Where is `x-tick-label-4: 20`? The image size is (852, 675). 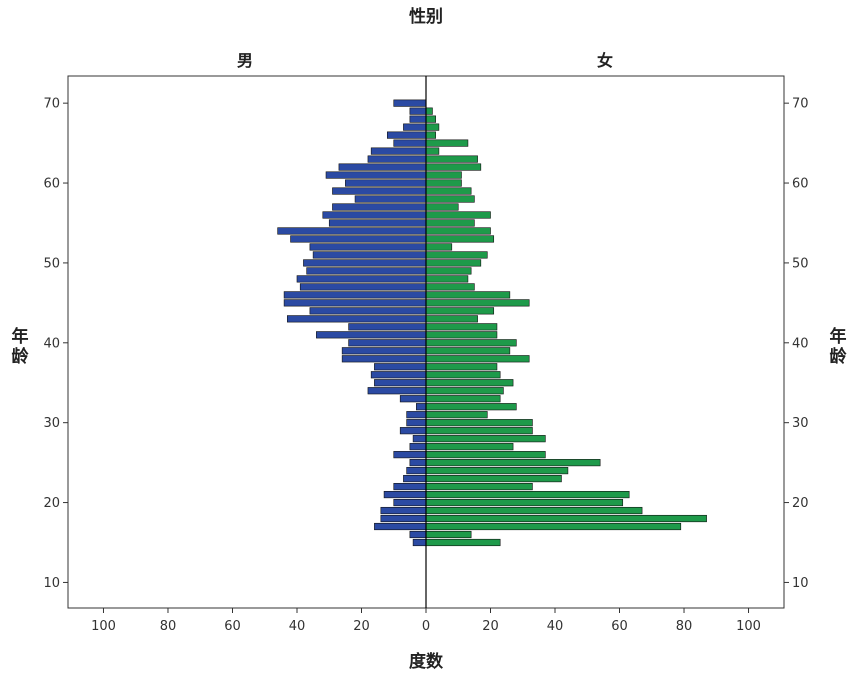 x-tick-label-4: 20 is located at coordinates (361, 626).